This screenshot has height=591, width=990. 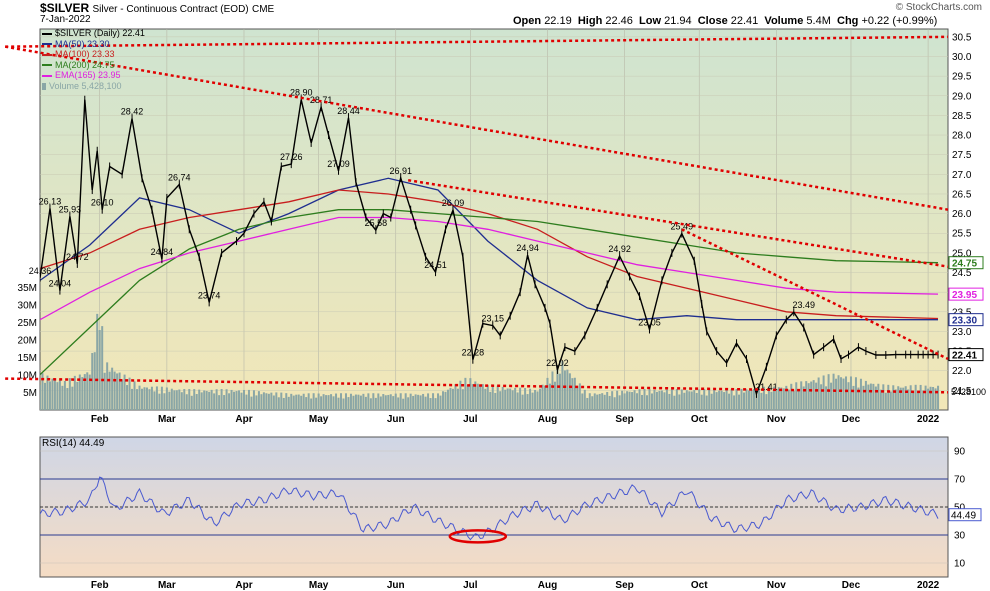 What do you see at coordinates (93, 54) in the screenshot?
I see `legend-item: MA(100) 23.33` at bounding box center [93, 54].